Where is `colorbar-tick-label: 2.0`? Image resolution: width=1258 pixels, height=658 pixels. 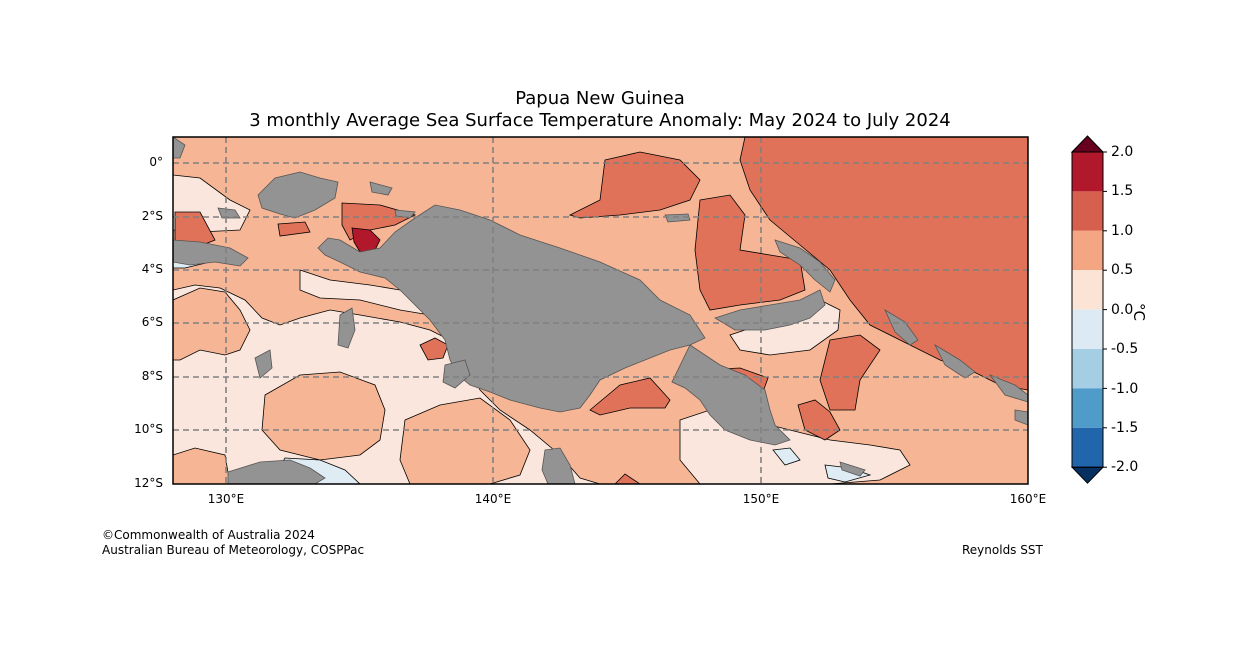 colorbar-tick-label: 2.0 is located at coordinates (1122, 152).